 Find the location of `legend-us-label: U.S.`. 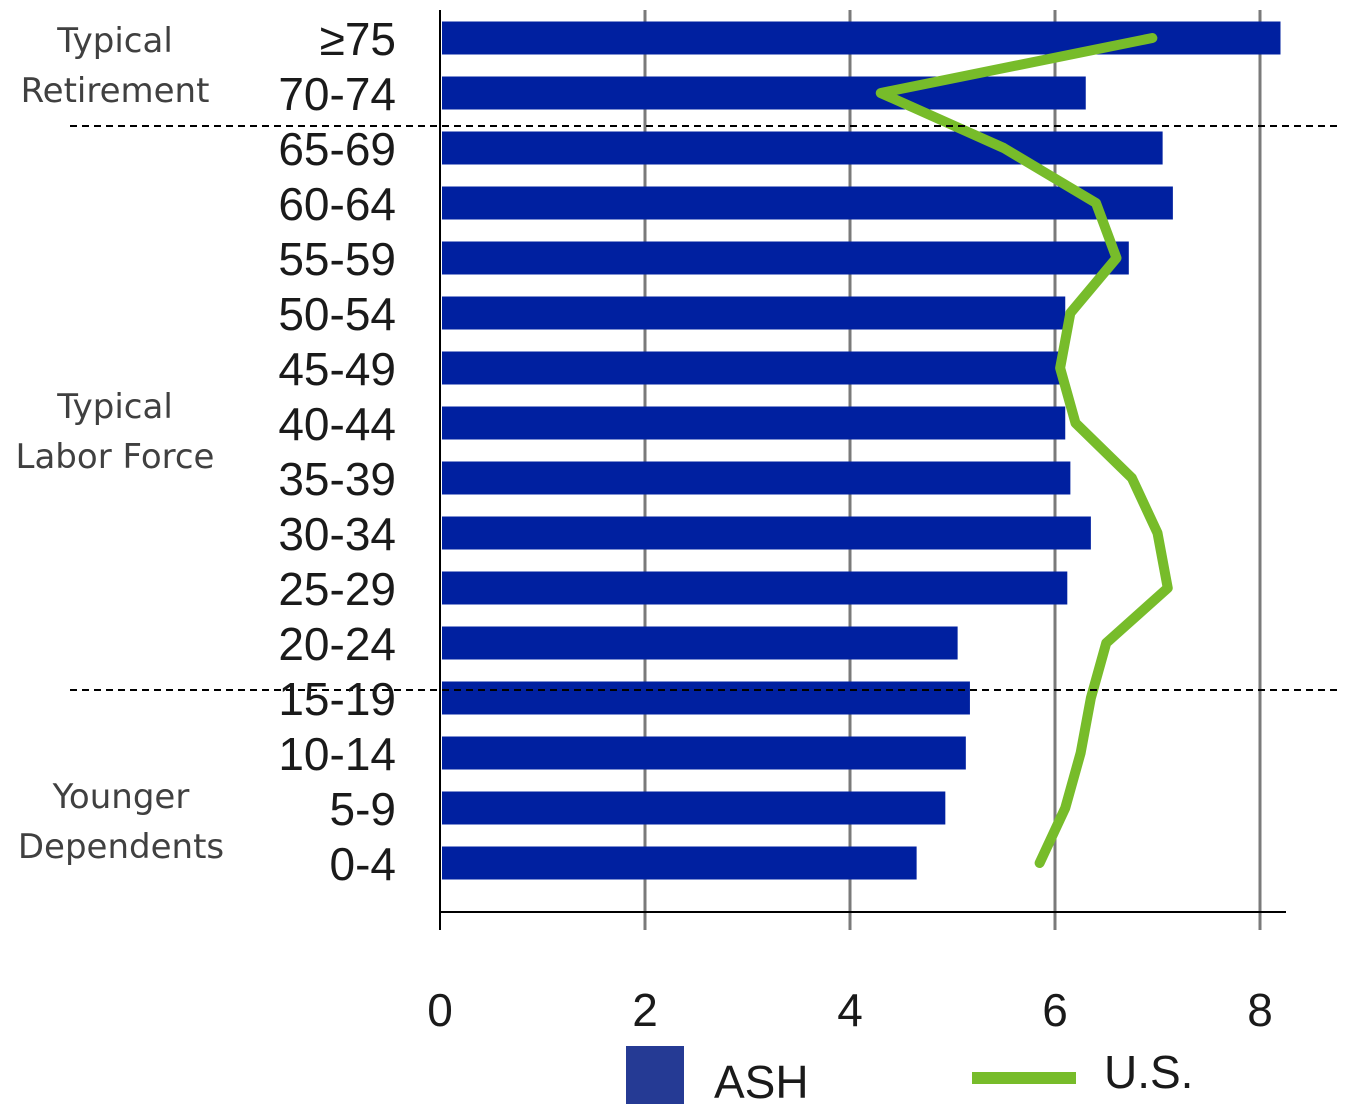

legend-us-label: U.S. is located at coordinates (1148, 1072).